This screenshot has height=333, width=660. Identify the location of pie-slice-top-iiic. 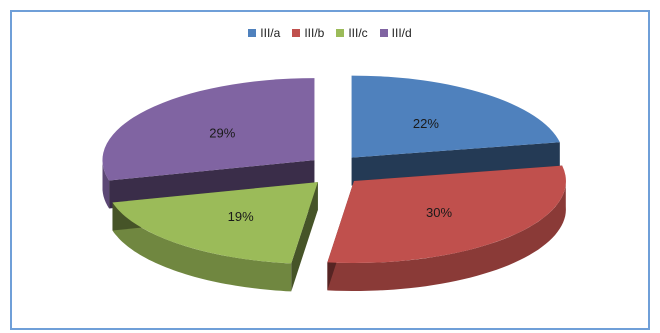
(215, 223).